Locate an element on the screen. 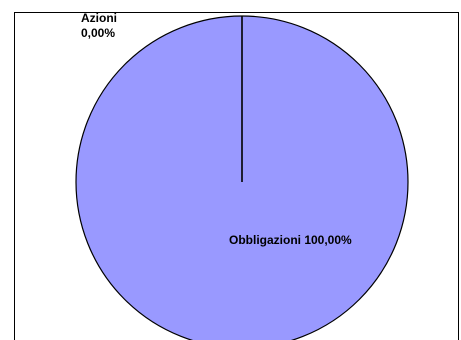  label-azioni-value: 0,00% is located at coordinates (98, 33).